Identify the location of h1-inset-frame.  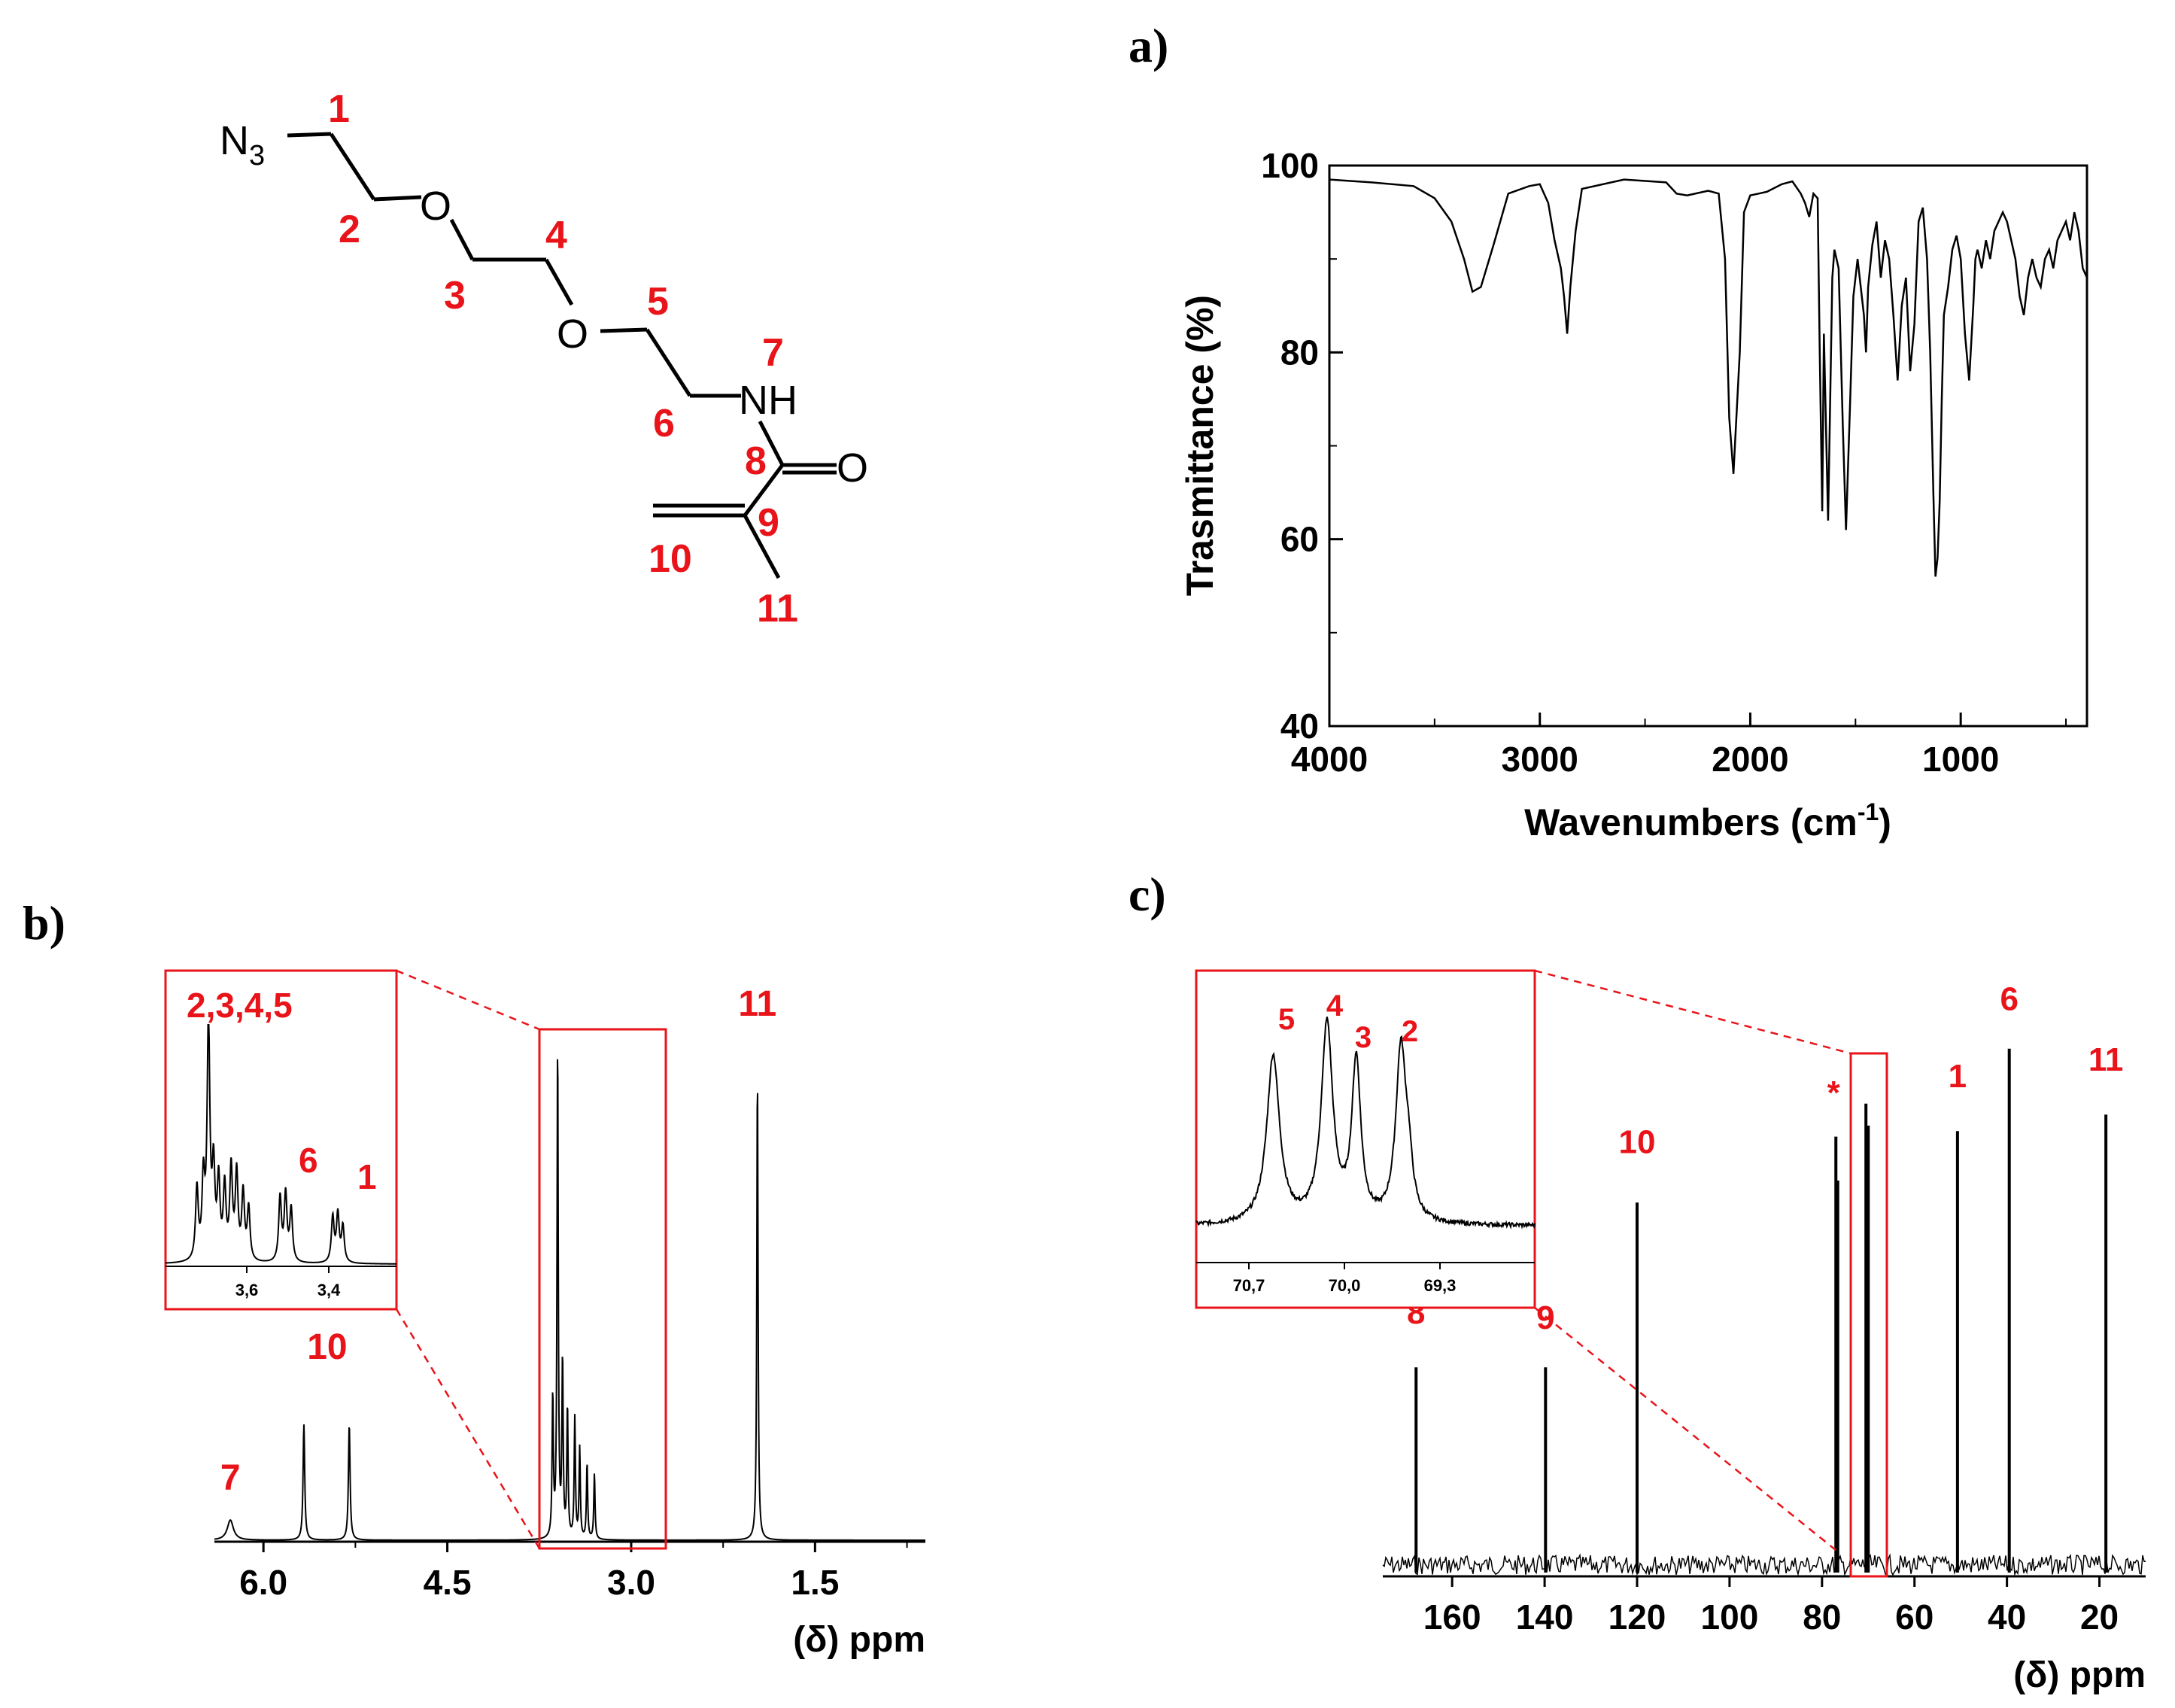
(281, 1140).